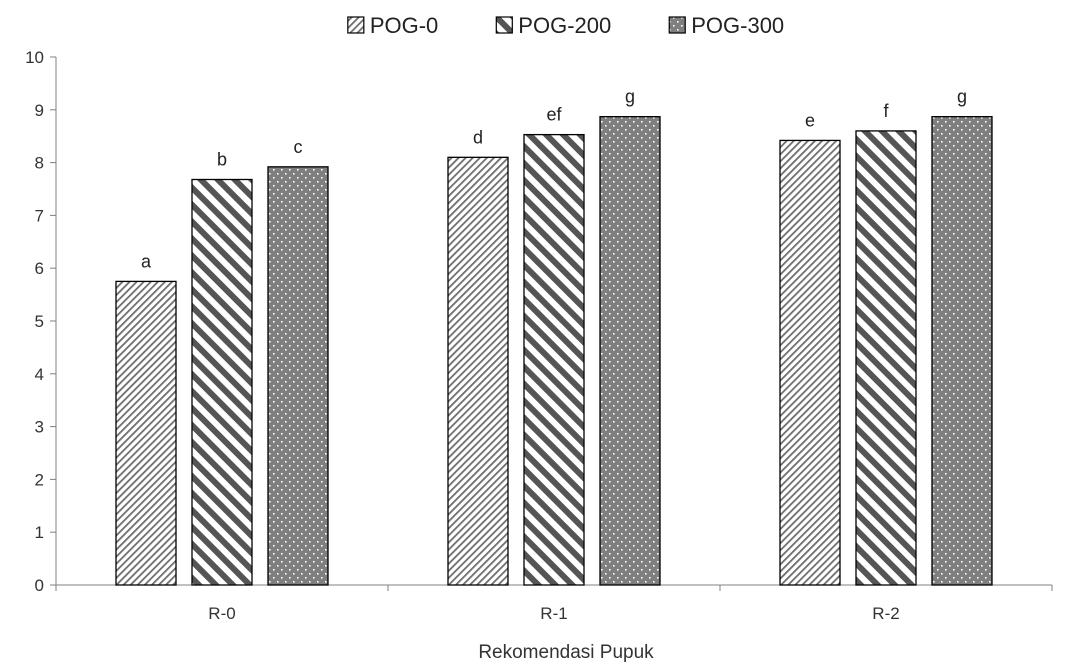 The image size is (1072, 668). I want to click on legend: POG-0 POG-200 POG-300, so click(565, 25).